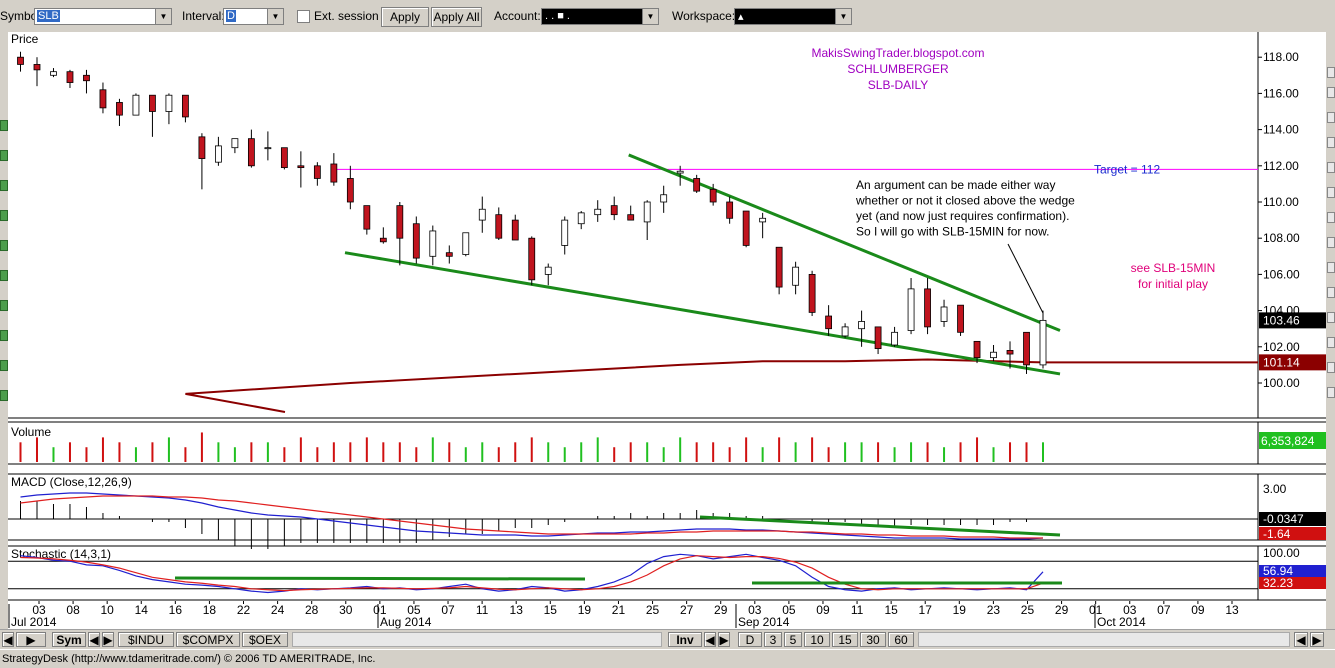 This screenshot has height=668, width=1335. I want to click on x-tick-label: 14, so click(142, 610).